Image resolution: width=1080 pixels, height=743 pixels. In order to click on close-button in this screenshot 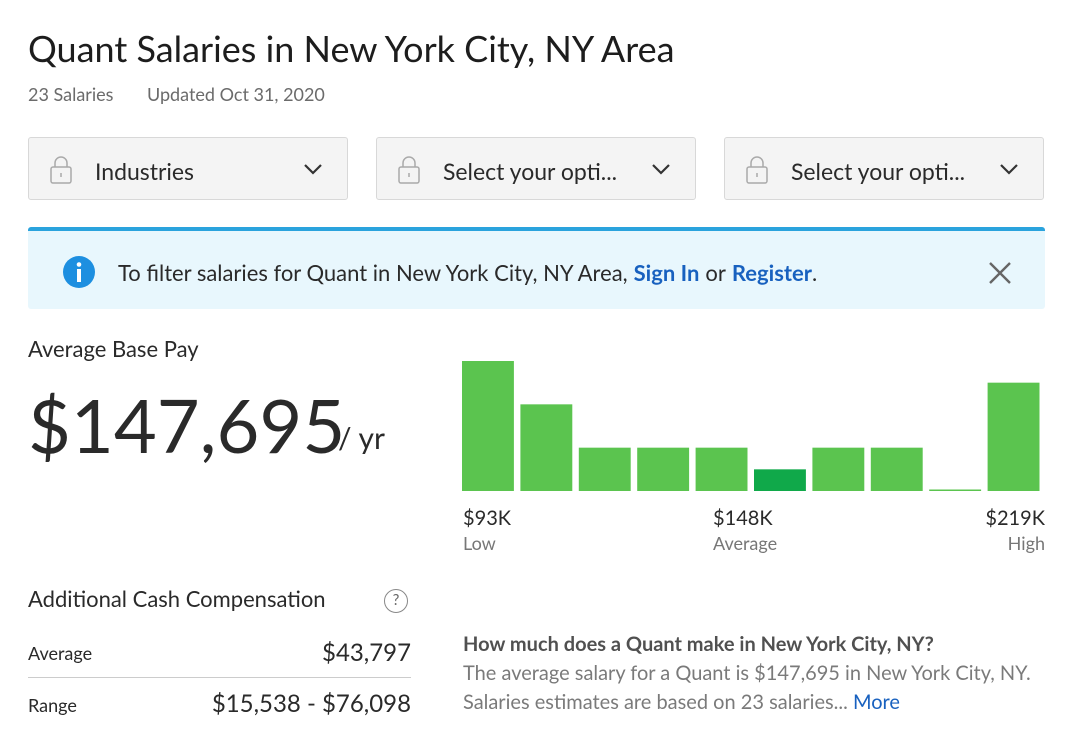, I will do `click(1000, 273)`.